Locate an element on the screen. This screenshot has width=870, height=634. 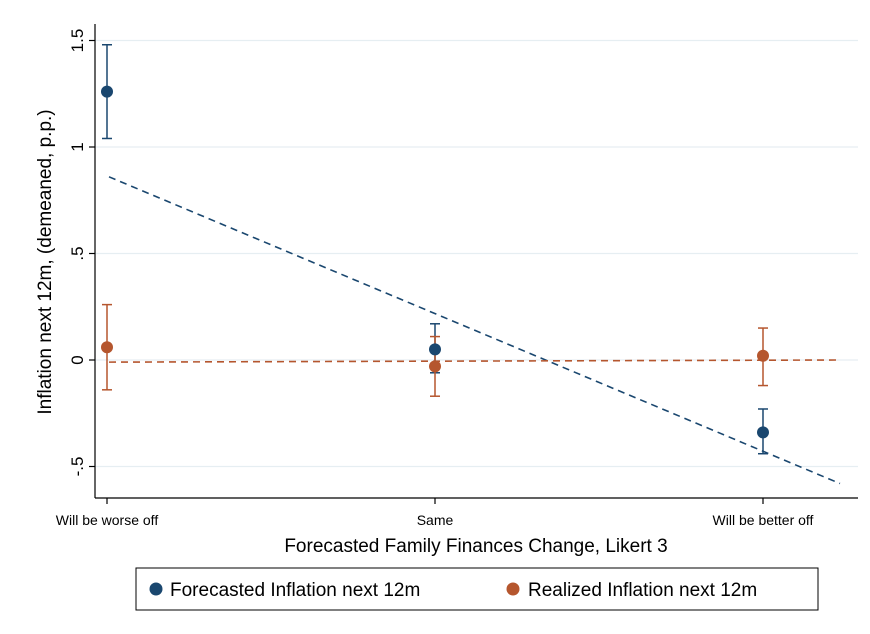
legend-label-realized: Realized Inflation next 12m is located at coordinates (642, 590).